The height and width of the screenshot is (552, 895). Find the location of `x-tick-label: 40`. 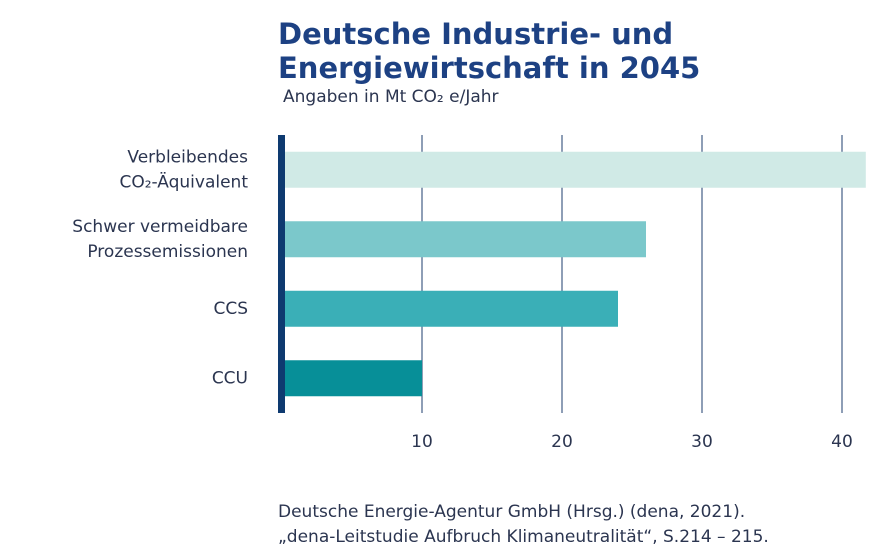

x-tick-label: 40 is located at coordinates (842, 442).